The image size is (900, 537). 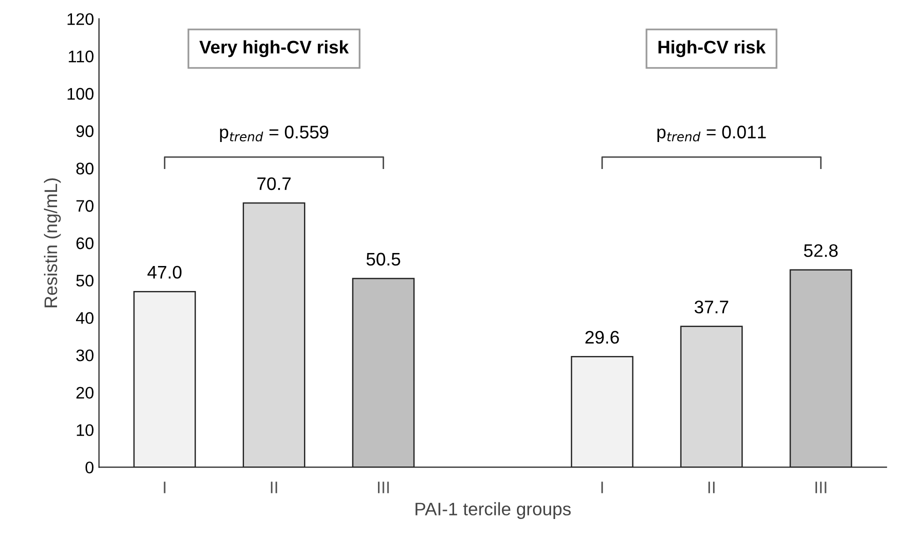 I want to click on y-tick-label: 110, so click(x=81, y=56).